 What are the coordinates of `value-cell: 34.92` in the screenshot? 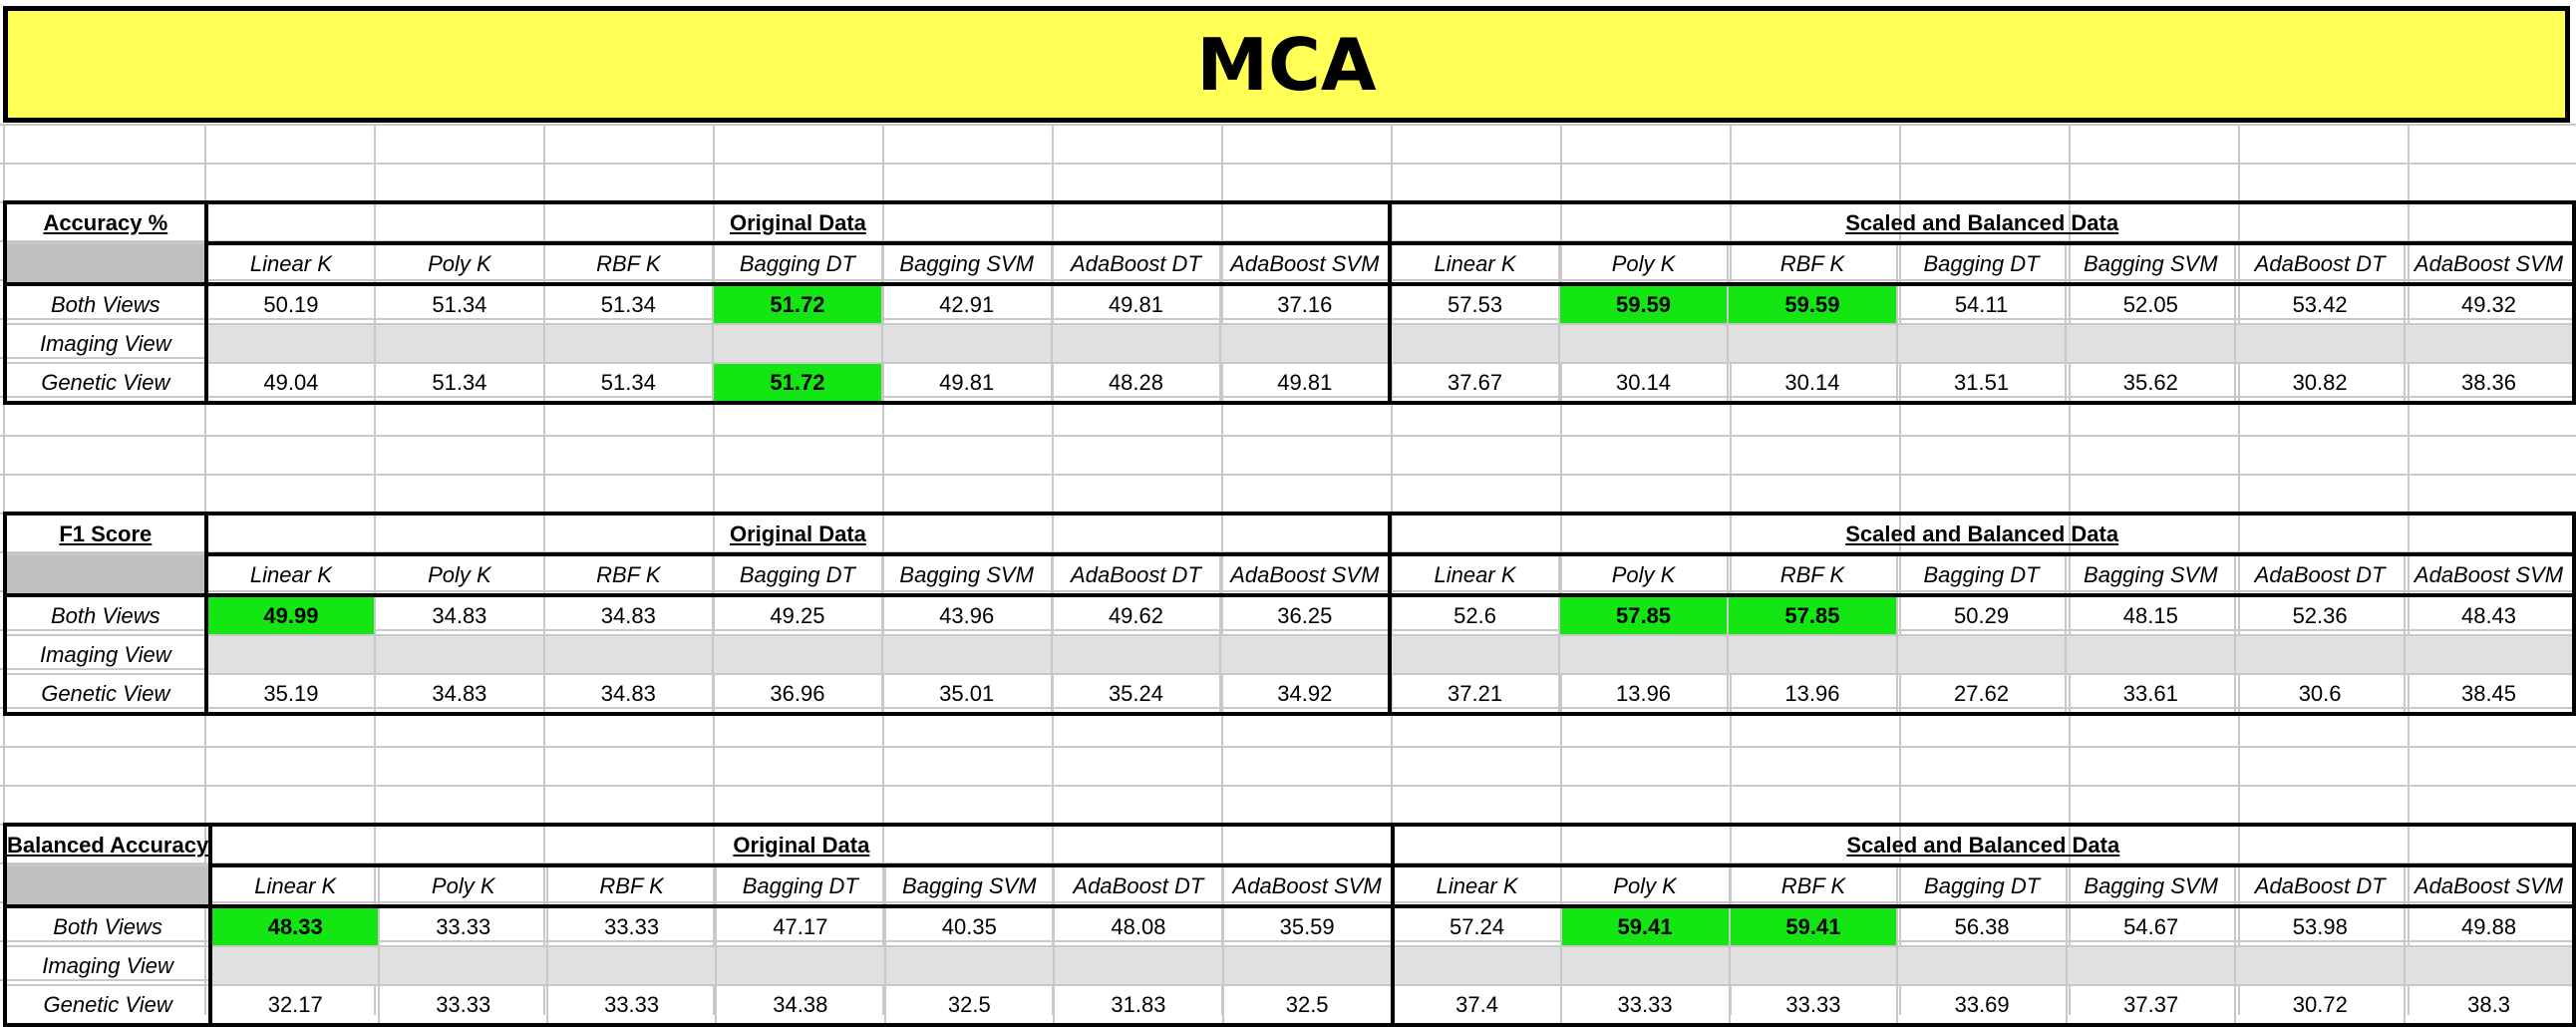 It's located at (1305, 694).